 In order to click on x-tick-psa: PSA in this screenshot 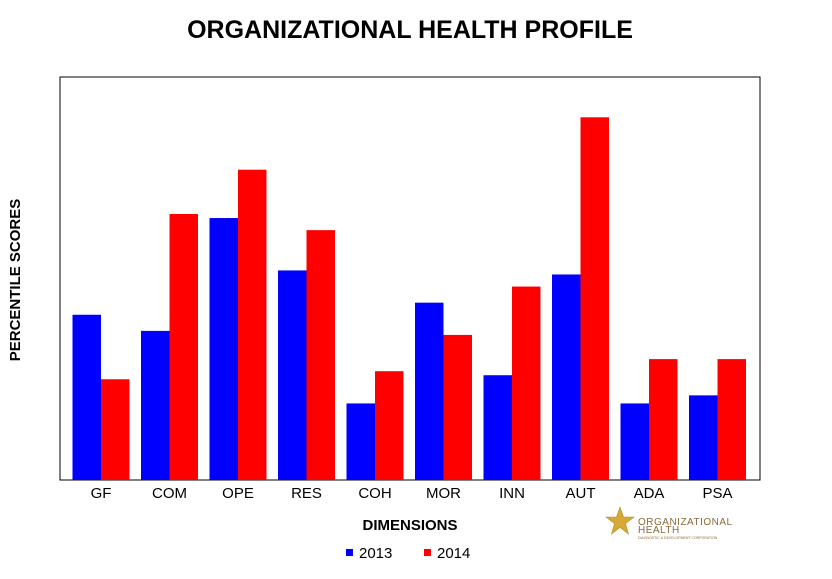, I will do `click(717, 493)`.